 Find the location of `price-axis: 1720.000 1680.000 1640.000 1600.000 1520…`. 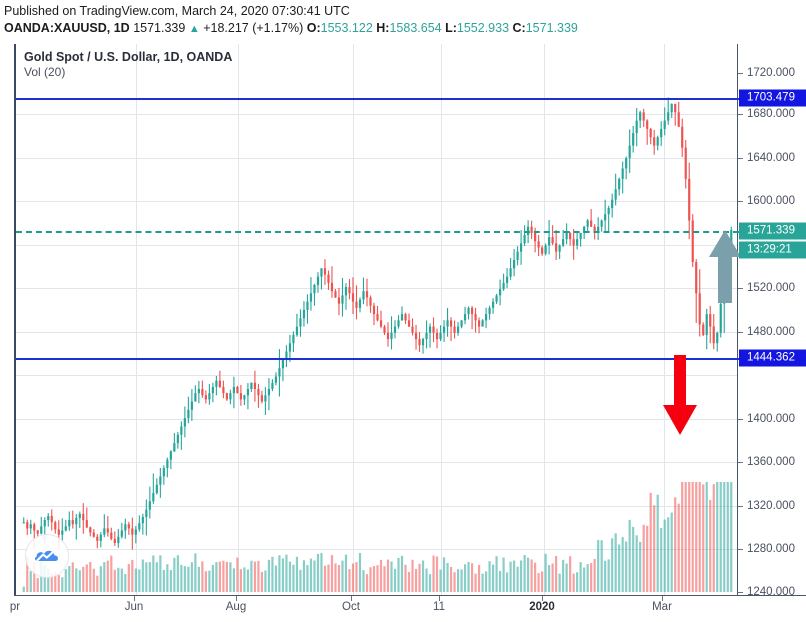

price-axis: 1720.000 1680.000 1640.000 1600.000 1520… is located at coordinates (771, 321).